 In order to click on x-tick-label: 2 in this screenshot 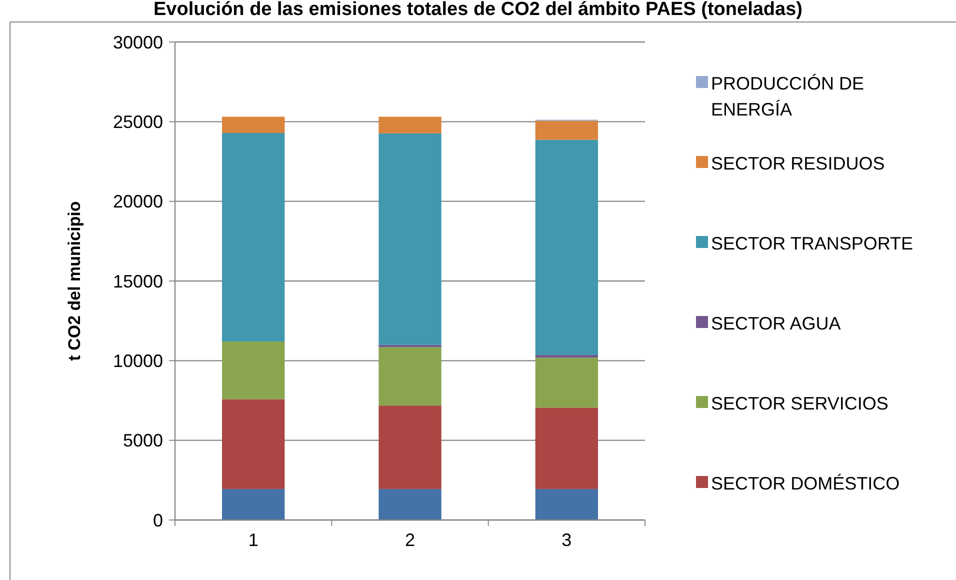, I will do `click(410, 540)`.